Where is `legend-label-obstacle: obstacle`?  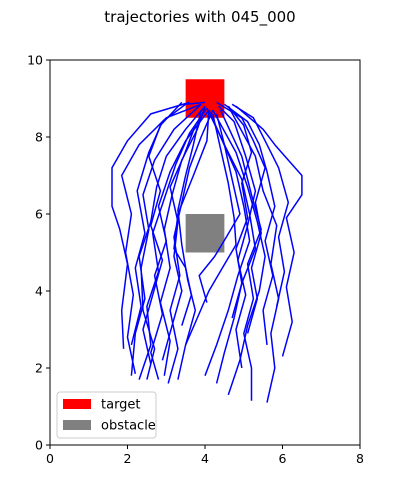 legend-label-obstacle: obstacle is located at coordinates (128, 426).